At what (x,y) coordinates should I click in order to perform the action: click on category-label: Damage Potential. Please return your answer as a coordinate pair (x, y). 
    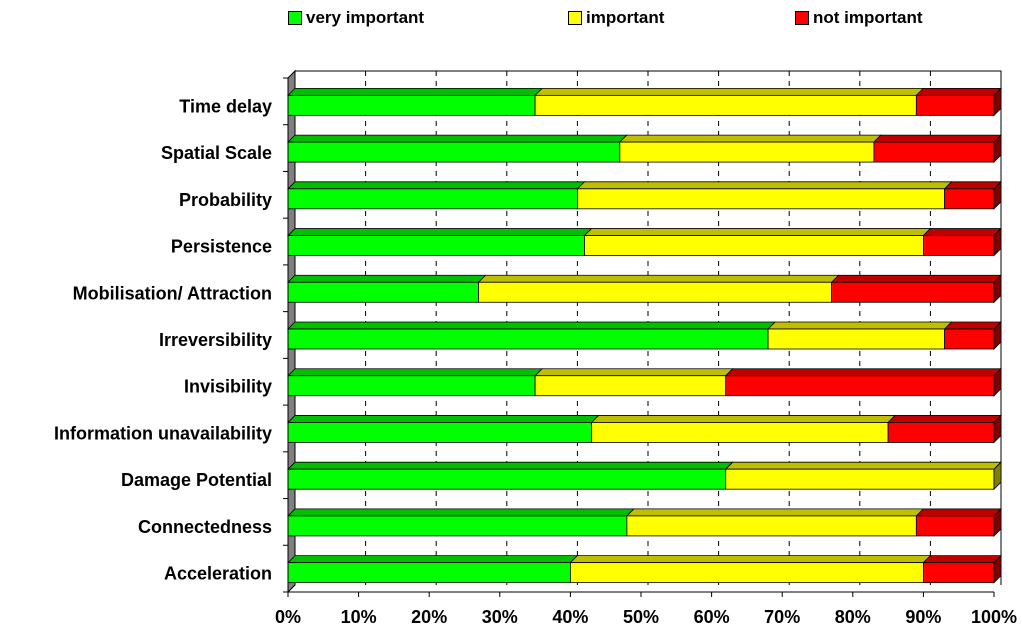
    Looking at the image, I should click on (196, 480).